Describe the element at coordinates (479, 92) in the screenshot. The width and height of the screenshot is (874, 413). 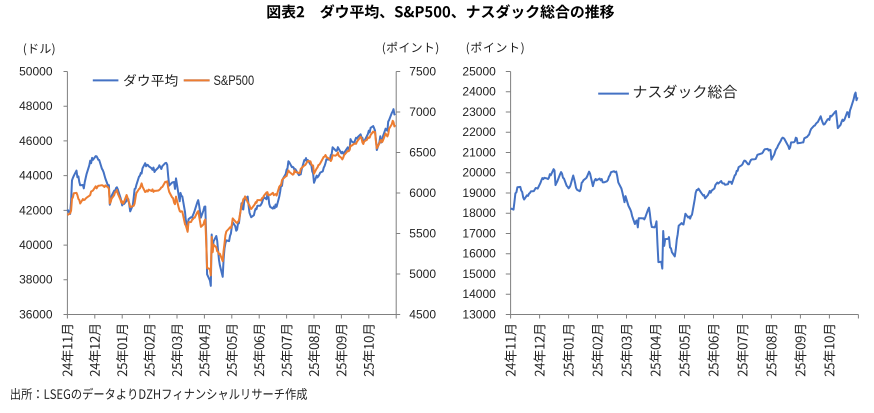
I see `svg-text: 24000` at that location.